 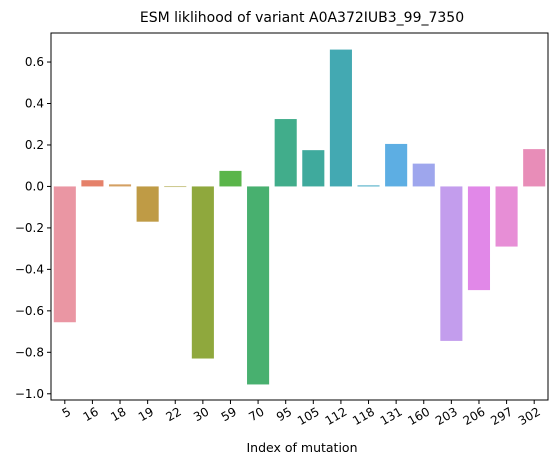 I want to click on x-tick-label: 118, so click(x=363, y=416).